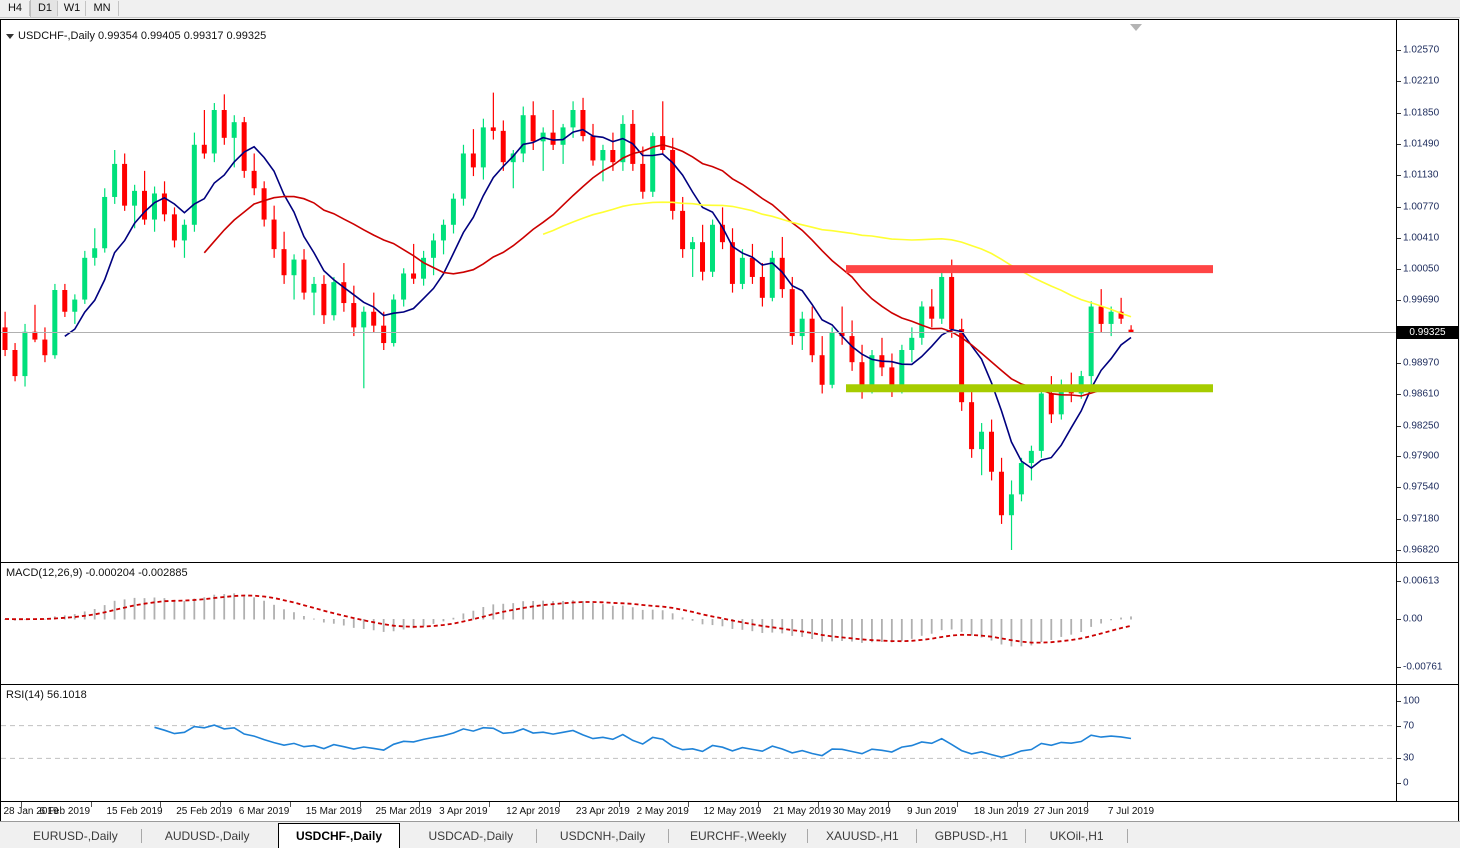  I want to click on timeframe-button-mn: MN, so click(102, 8).